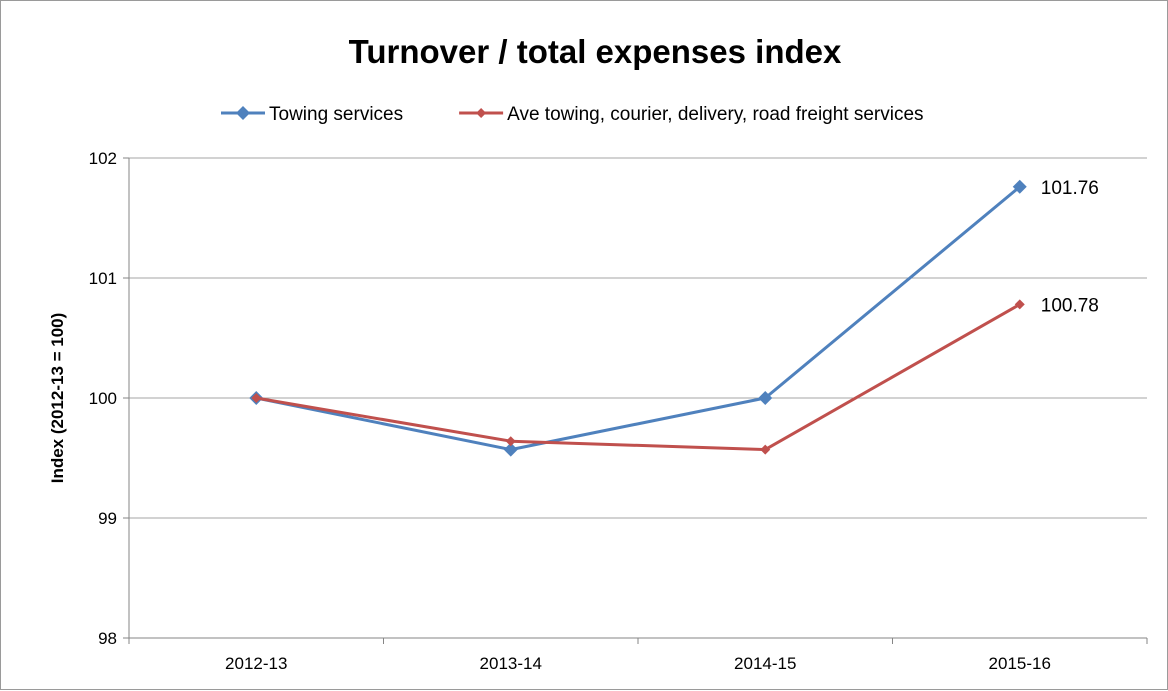 The height and width of the screenshot is (691, 1168). I want to click on y-tick-label: 98, so click(107, 638).